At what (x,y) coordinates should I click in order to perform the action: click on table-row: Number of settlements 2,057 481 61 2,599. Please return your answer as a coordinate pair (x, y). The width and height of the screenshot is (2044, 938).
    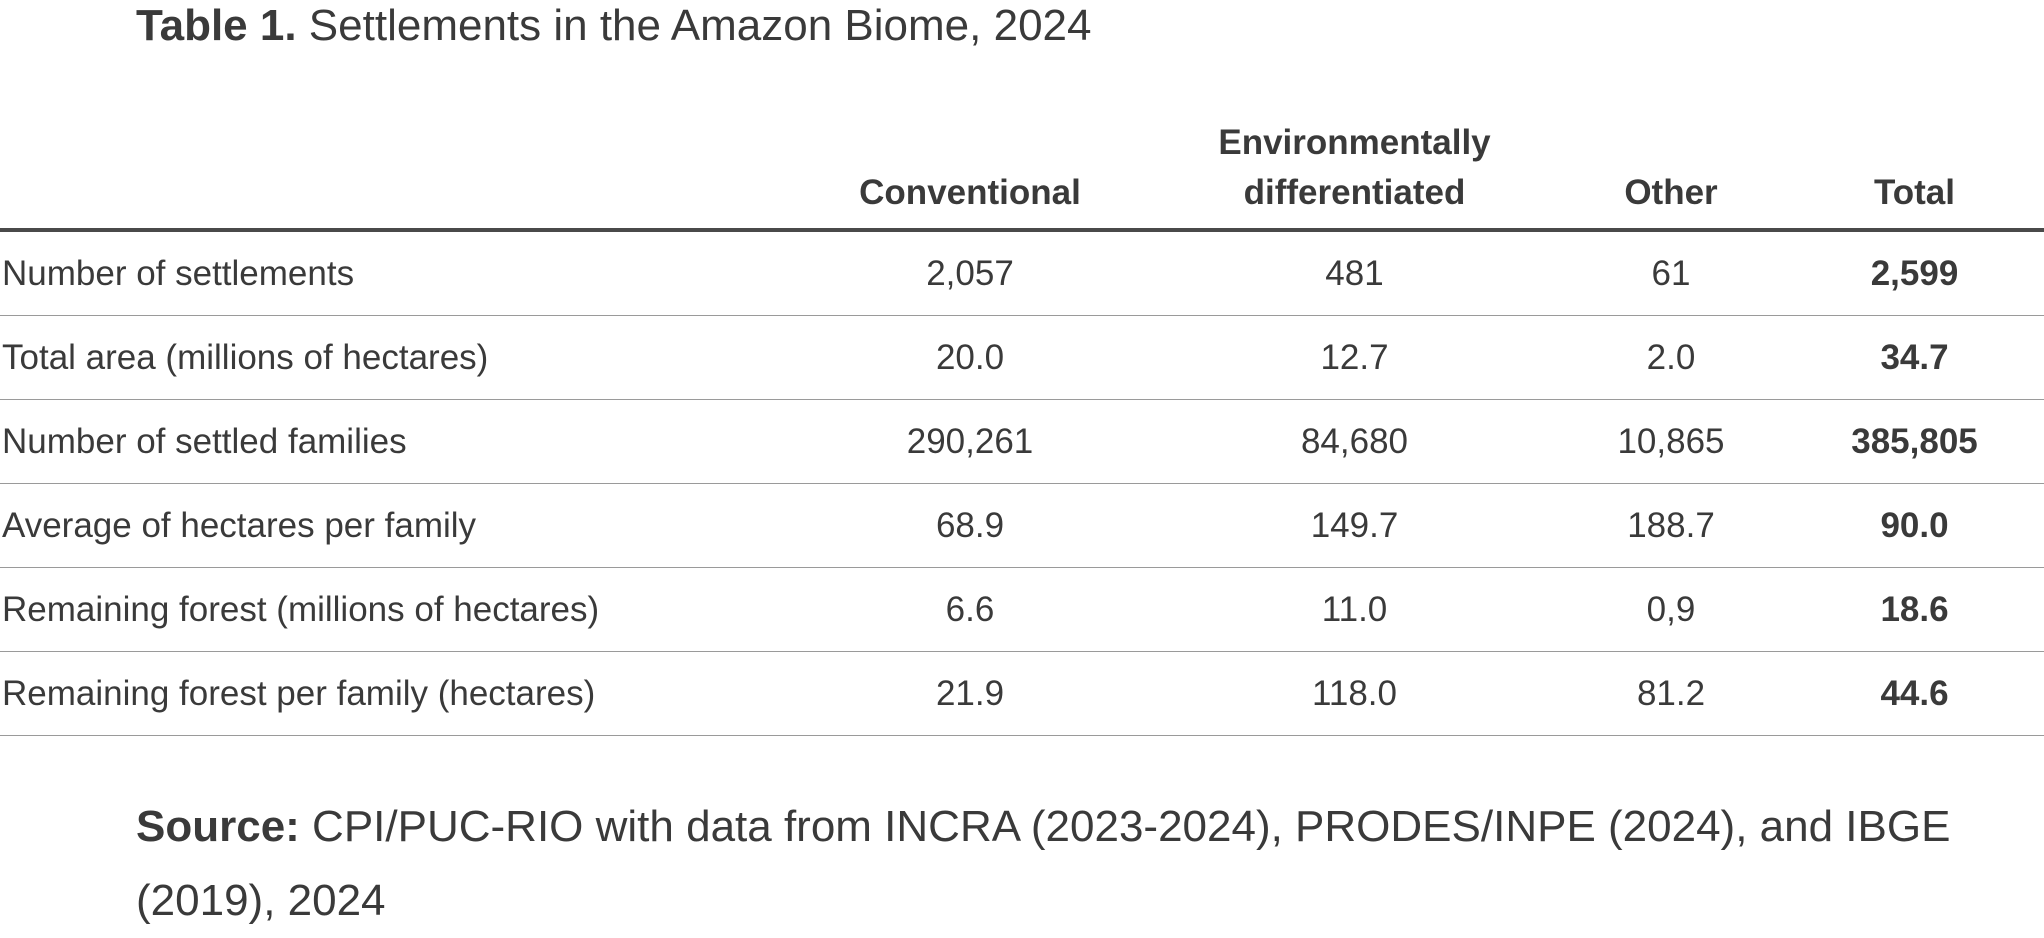
    Looking at the image, I should click on (1022, 273).